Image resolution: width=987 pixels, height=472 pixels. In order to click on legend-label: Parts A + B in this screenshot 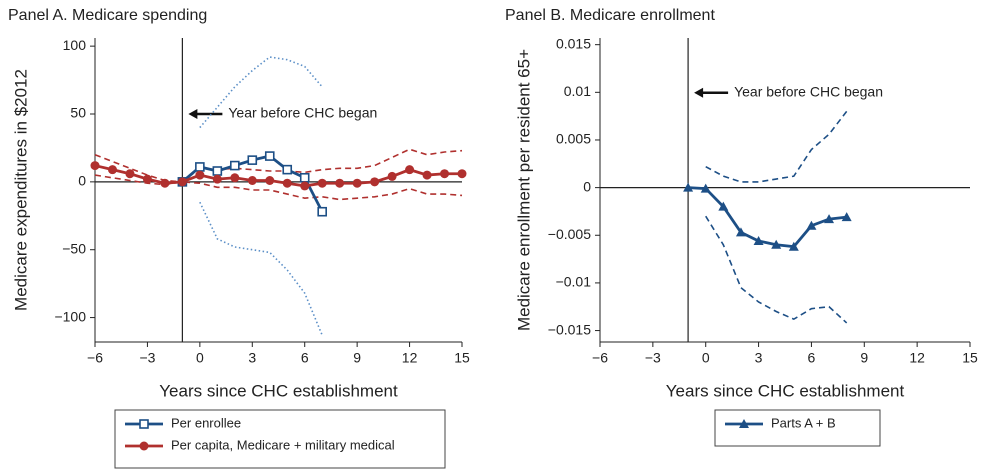, I will do `click(803, 422)`.